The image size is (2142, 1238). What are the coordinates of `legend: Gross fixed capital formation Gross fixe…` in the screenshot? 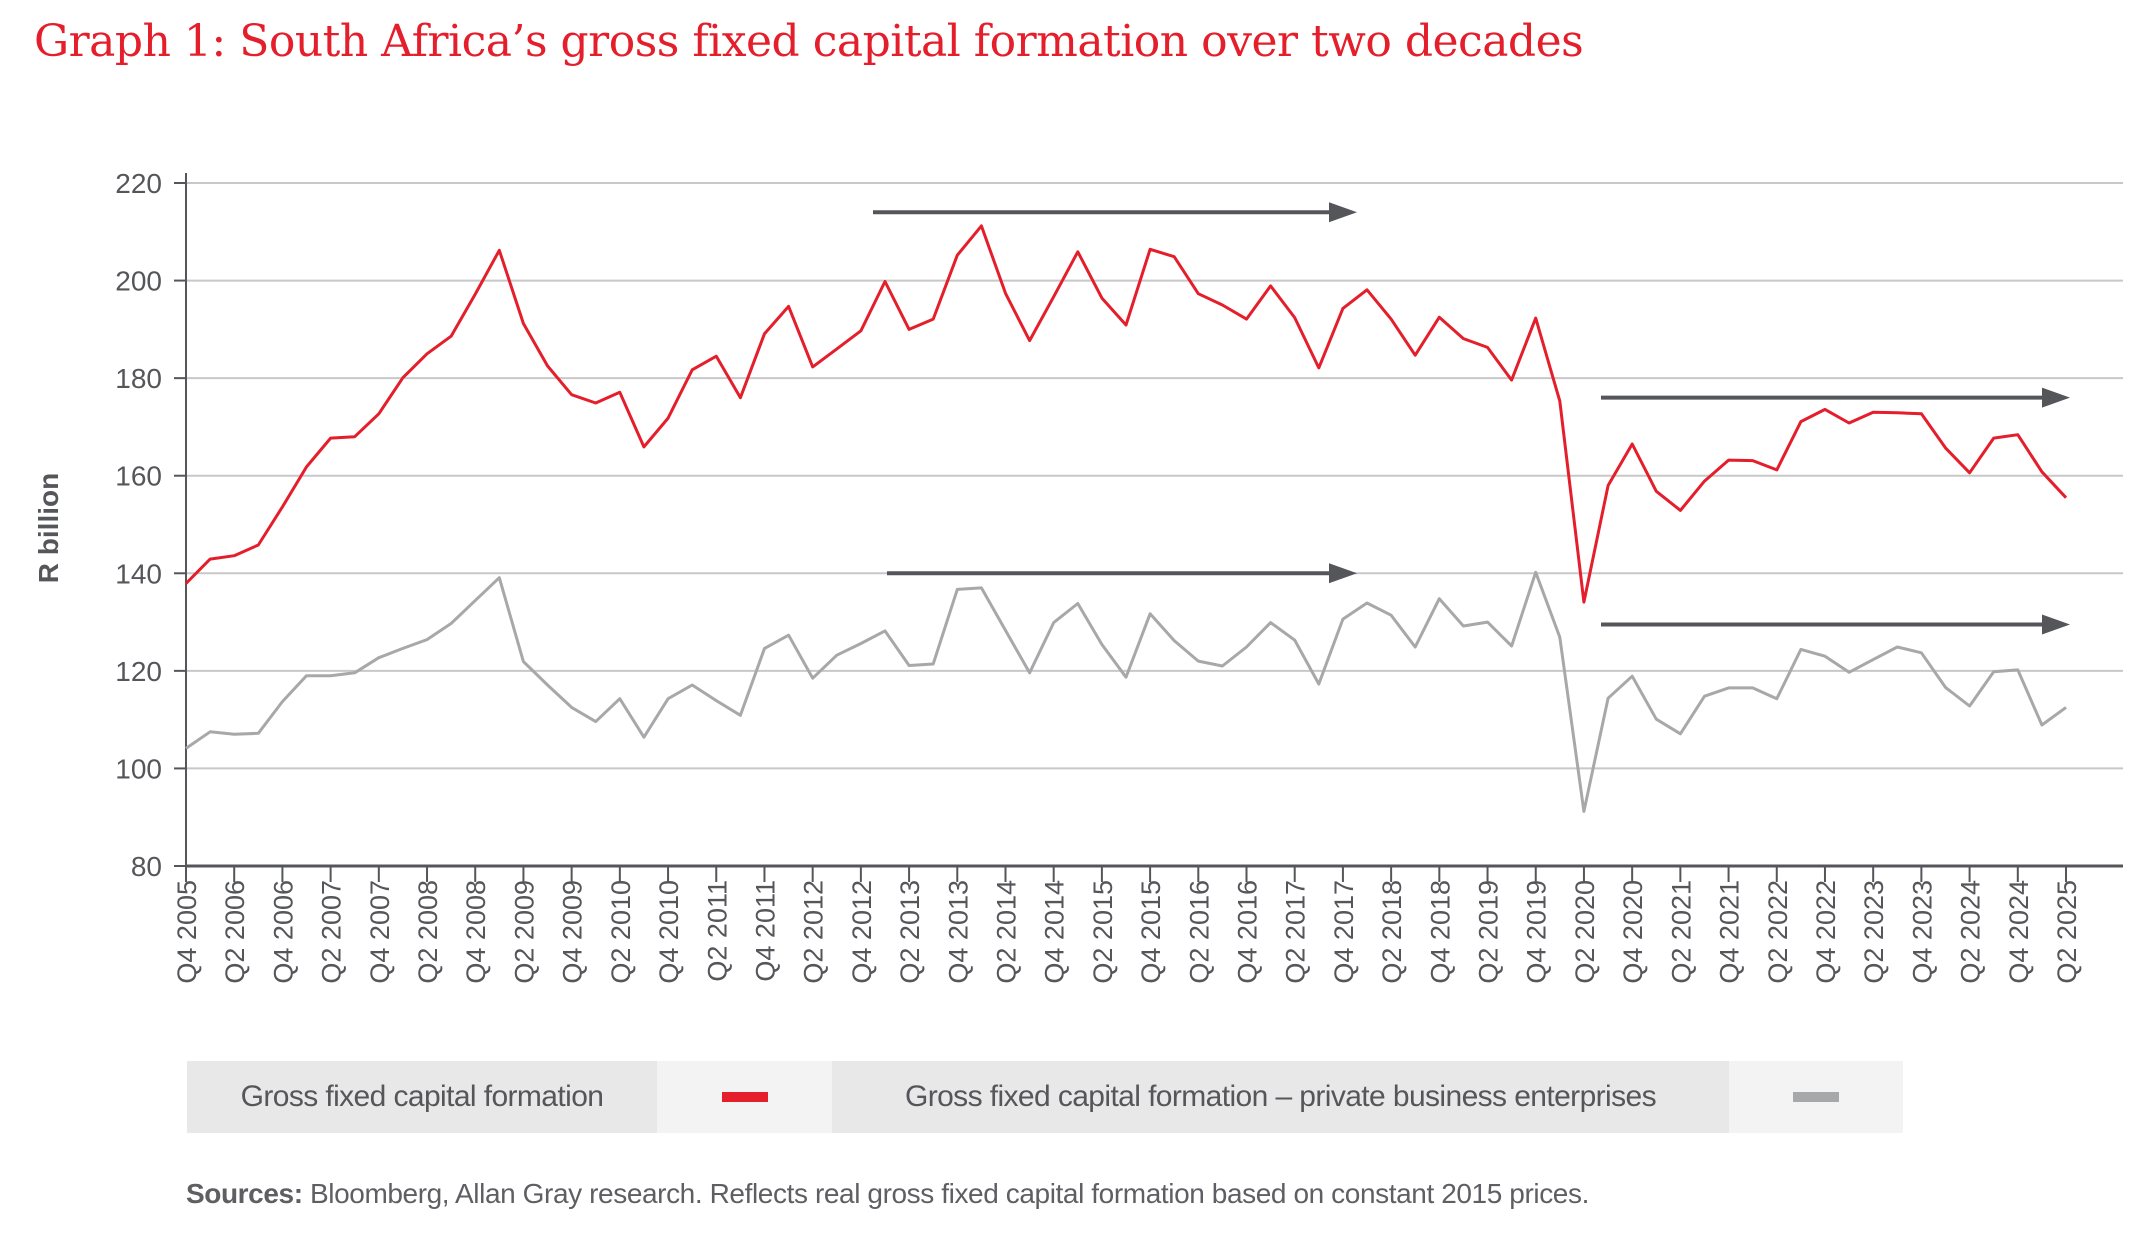 It's located at (1045, 1097).